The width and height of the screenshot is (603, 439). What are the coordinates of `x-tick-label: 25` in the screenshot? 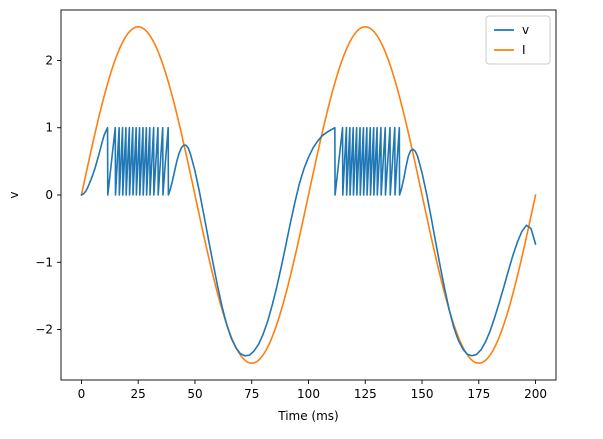 It's located at (138, 394).